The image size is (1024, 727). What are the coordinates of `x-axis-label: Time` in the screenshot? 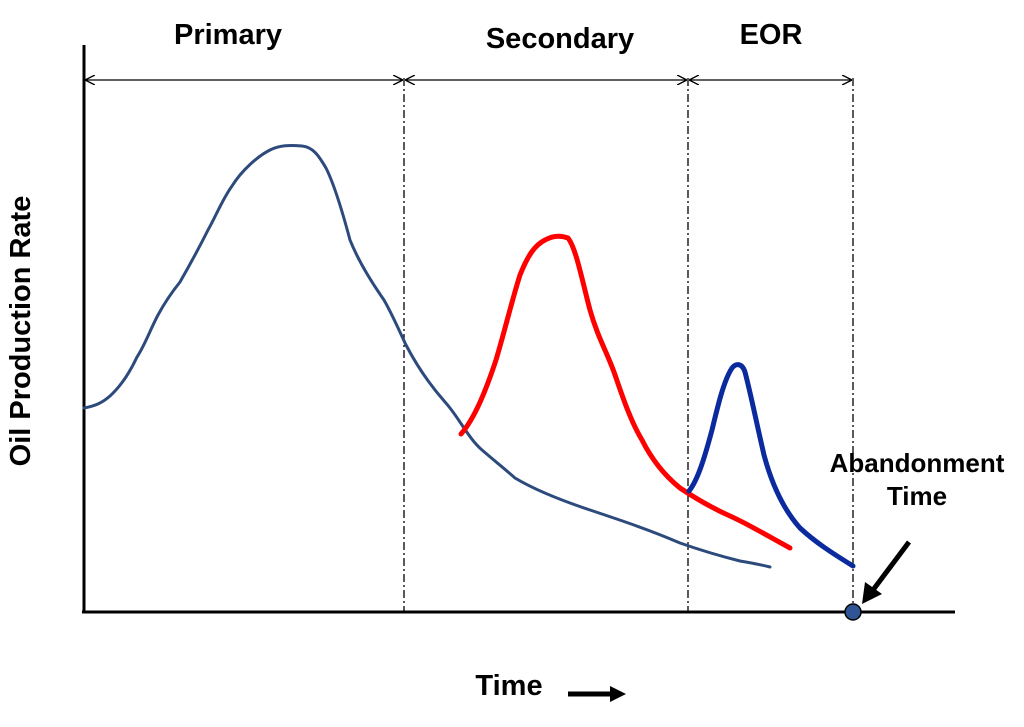 It's located at (508, 686).